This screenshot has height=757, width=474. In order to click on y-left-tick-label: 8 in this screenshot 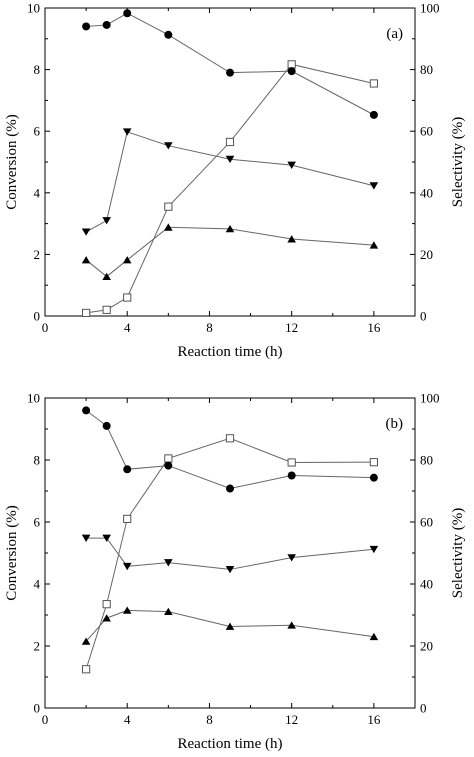, I will do `click(37, 460)`.